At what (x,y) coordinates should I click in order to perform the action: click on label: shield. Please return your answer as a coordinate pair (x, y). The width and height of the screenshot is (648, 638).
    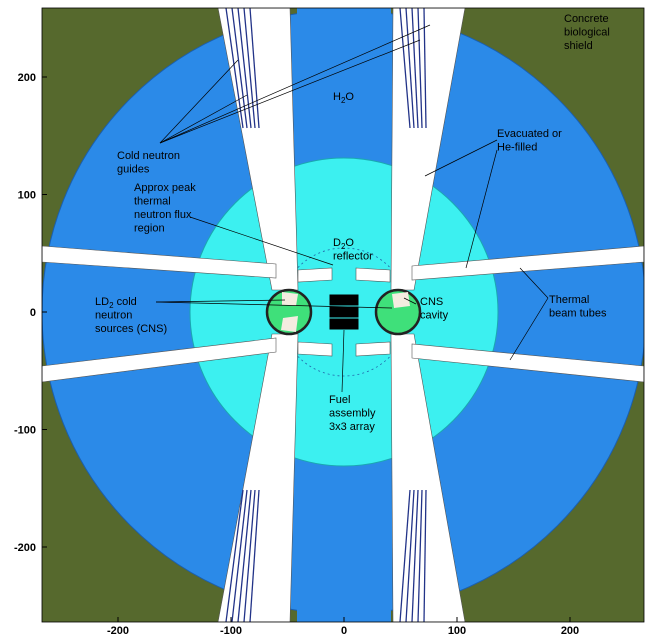
    Looking at the image, I should click on (578, 46).